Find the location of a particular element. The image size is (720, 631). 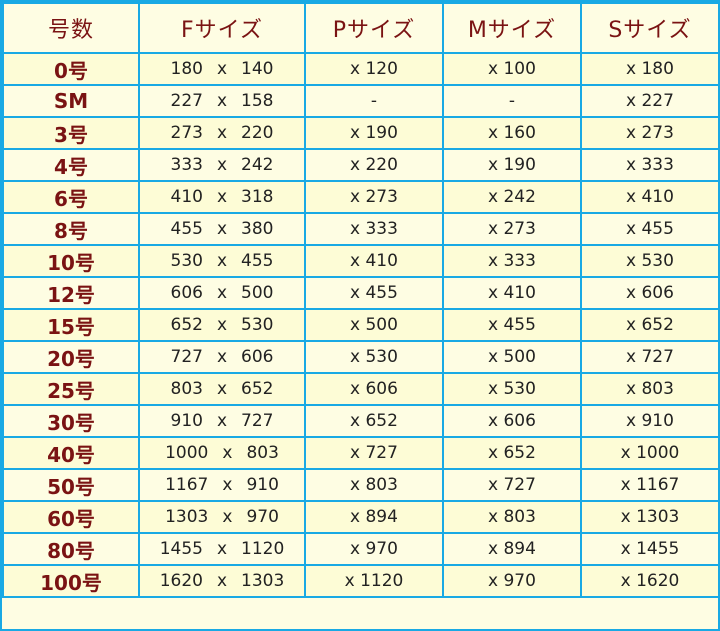

p-size-value: x 410 is located at coordinates (374, 261).